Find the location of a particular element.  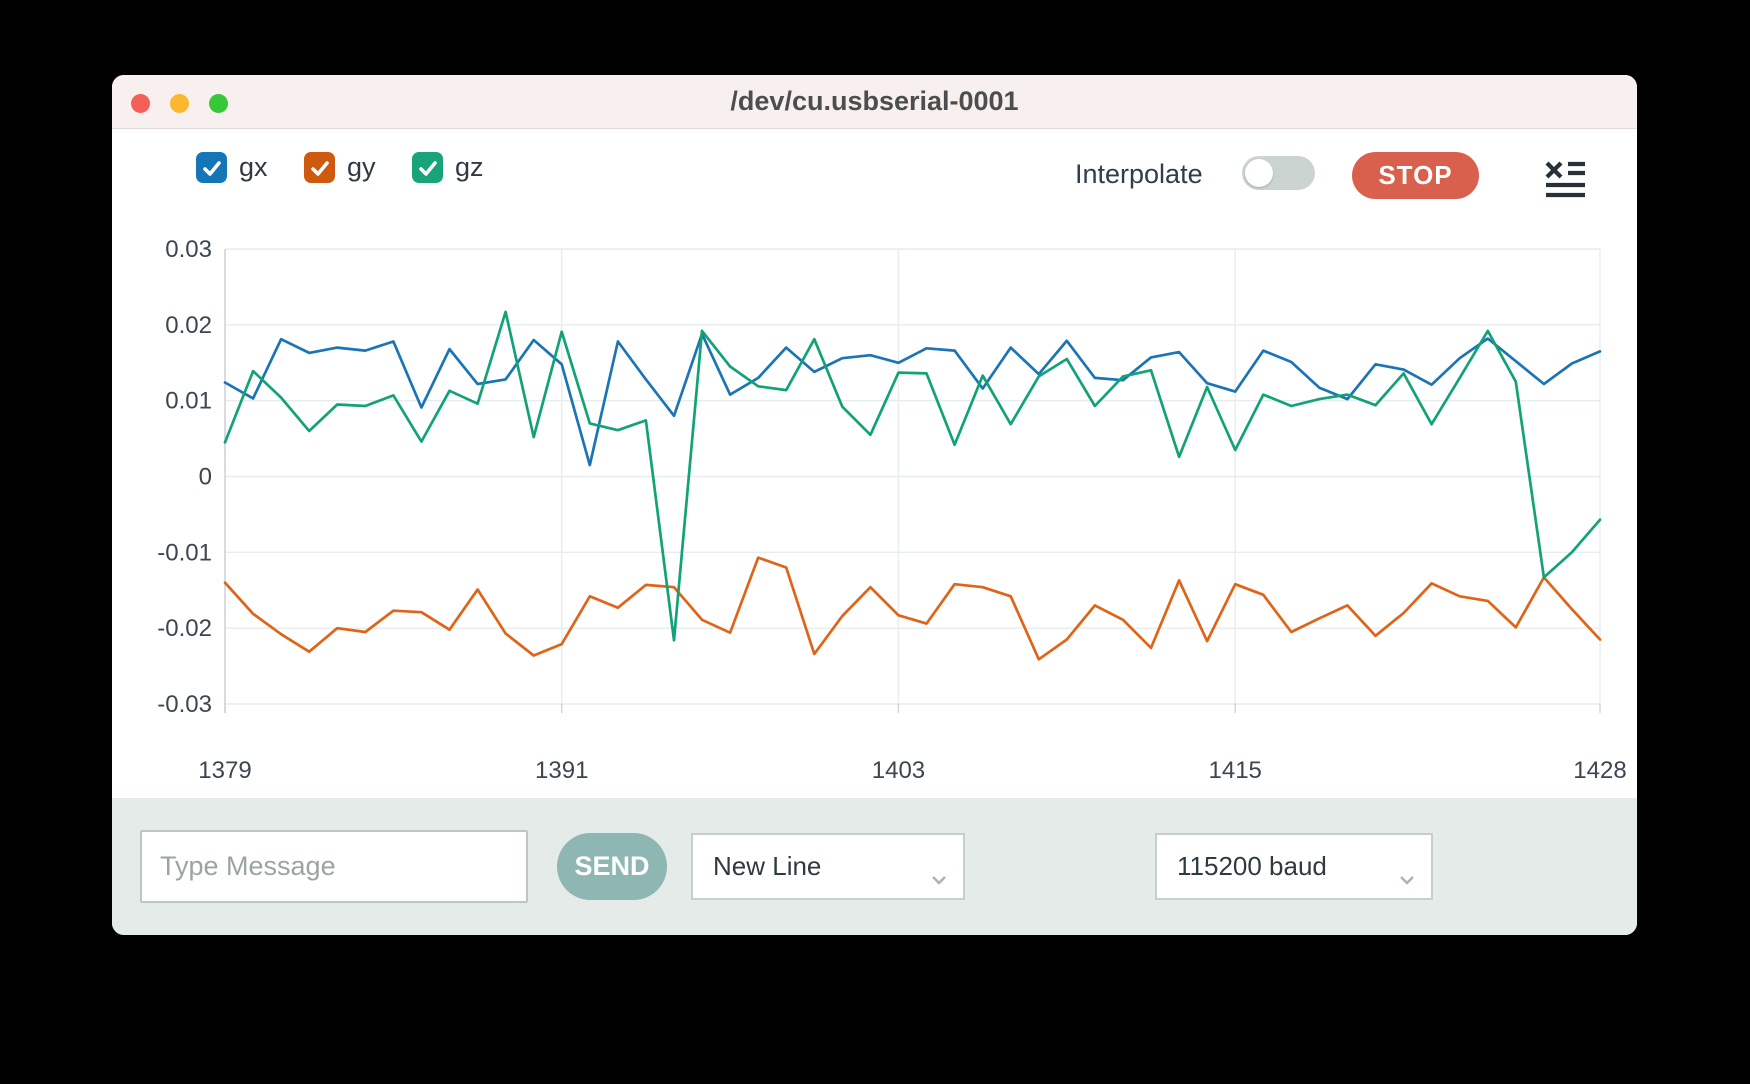

baud-rate-value: 115200 baud is located at coordinates (1252, 866).